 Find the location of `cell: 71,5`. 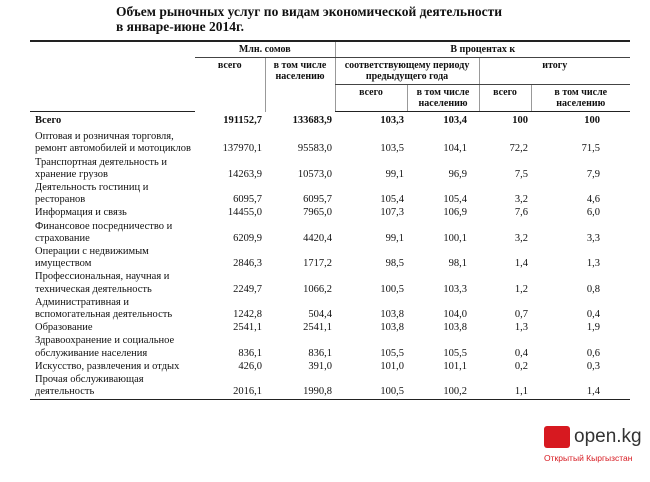

cell: 71,5 is located at coordinates (591, 149).